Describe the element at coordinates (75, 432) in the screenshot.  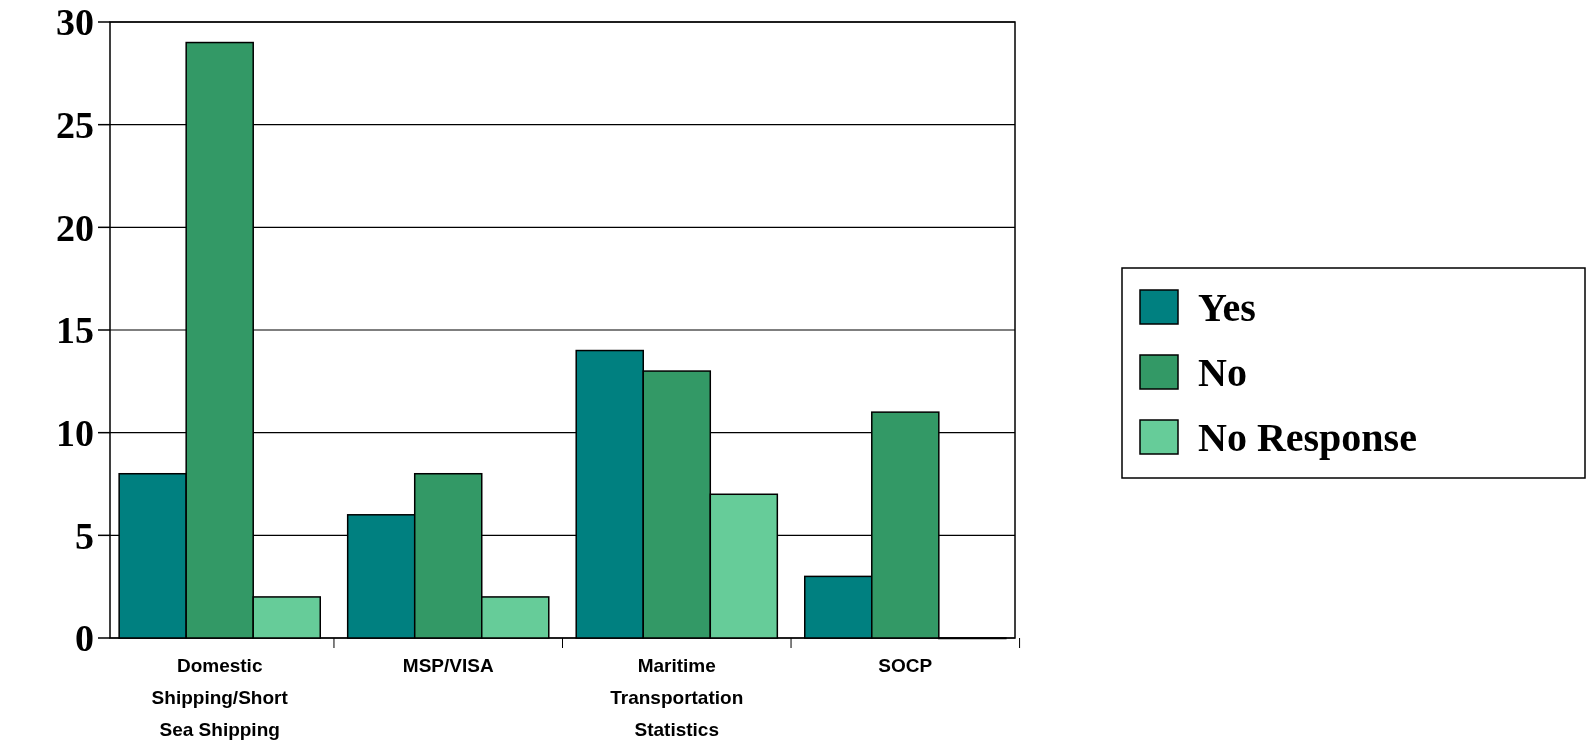
I see `y-tick-label: 10` at that location.